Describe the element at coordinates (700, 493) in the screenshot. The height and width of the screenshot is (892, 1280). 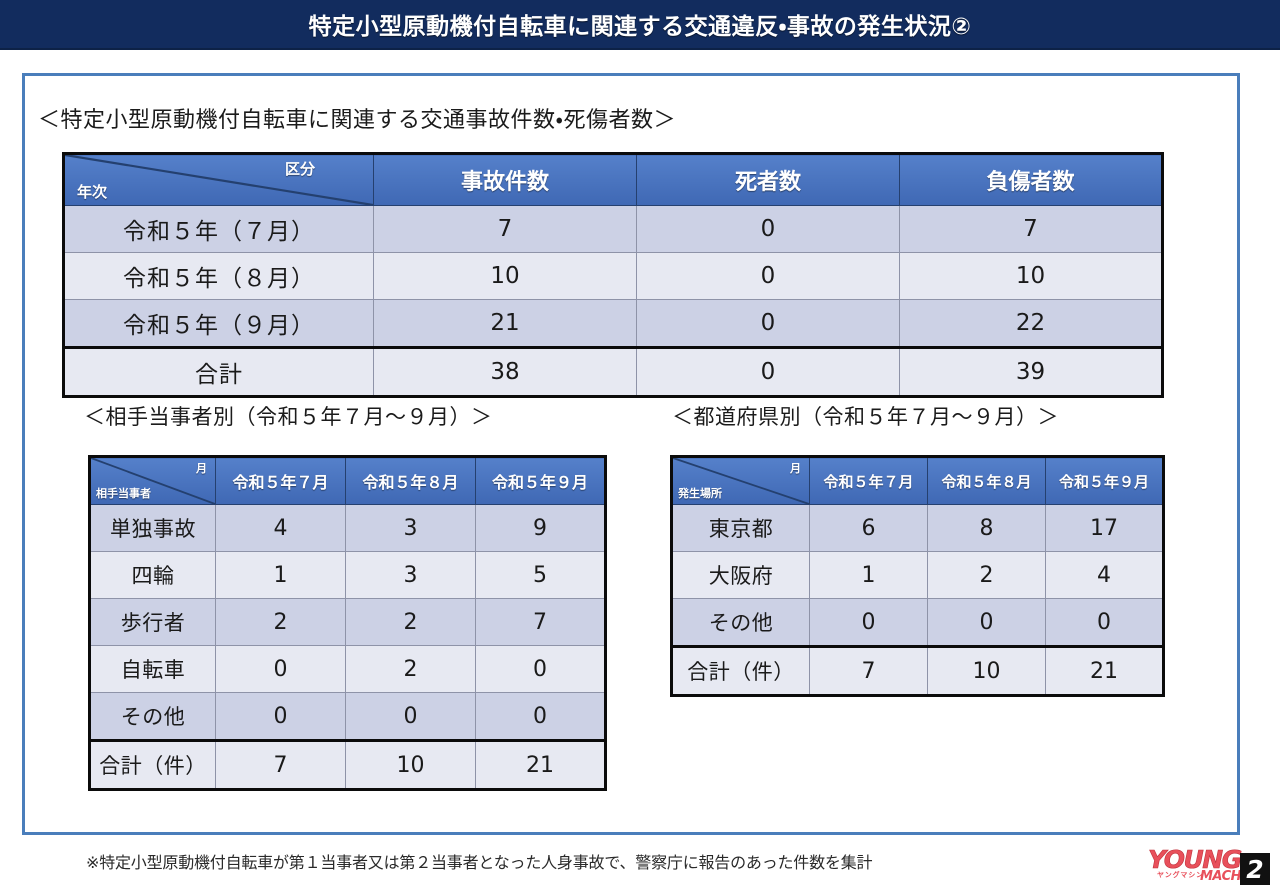
I see `corner-row-label: 発生場所` at that location.